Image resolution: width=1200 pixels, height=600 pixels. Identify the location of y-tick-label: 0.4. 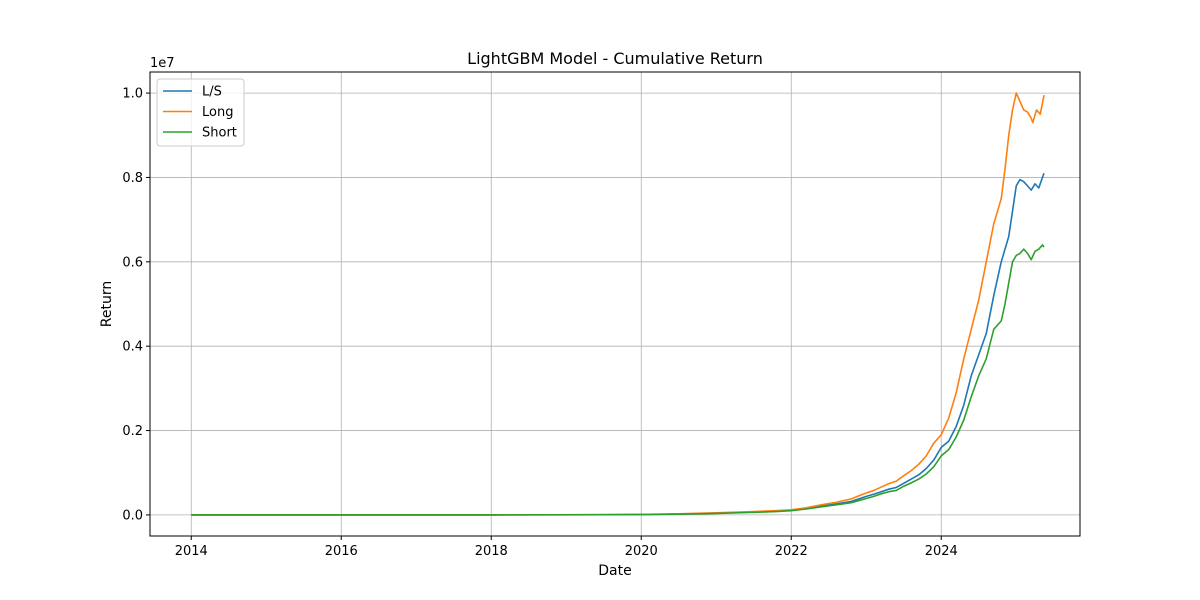
(132, 347).